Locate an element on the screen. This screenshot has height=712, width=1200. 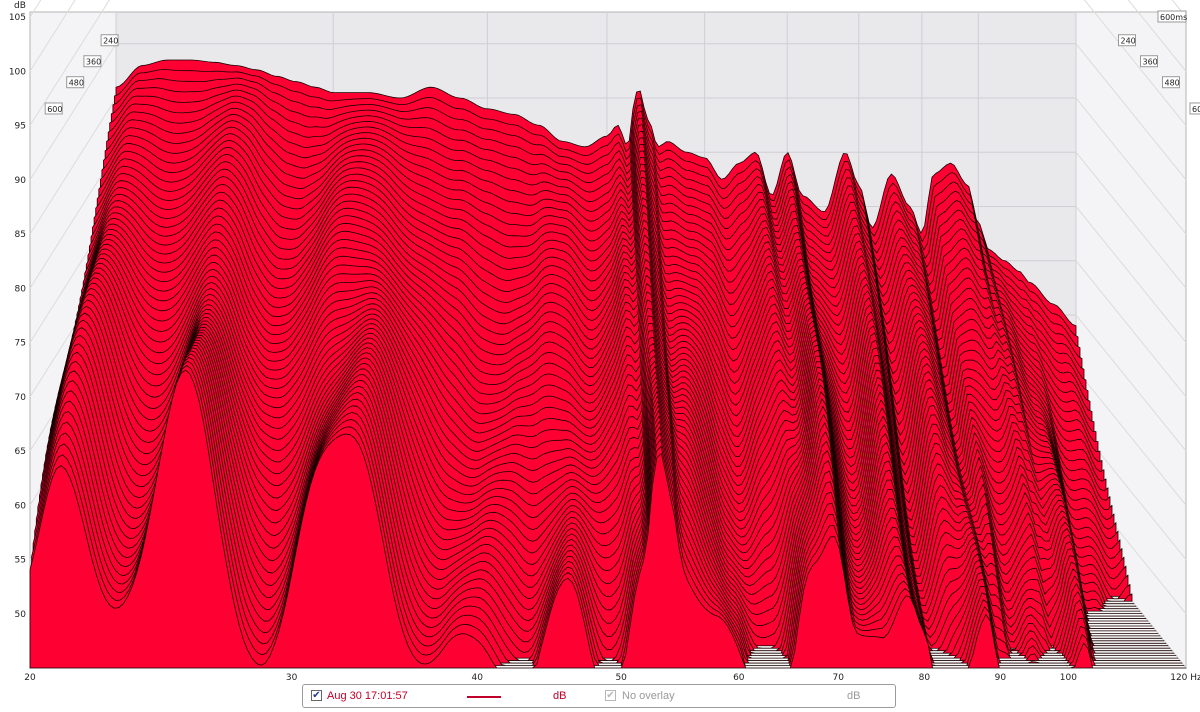
overlay-2-checkbox: ✔ is located at coordinates (610, 695).